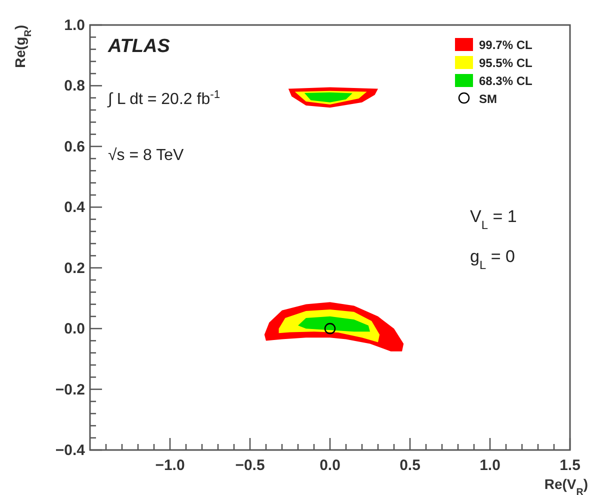  Describe the element at coordinates (493, 219) in the screenshot. I see `annotation: V$_{L}$ = 1` at that location.